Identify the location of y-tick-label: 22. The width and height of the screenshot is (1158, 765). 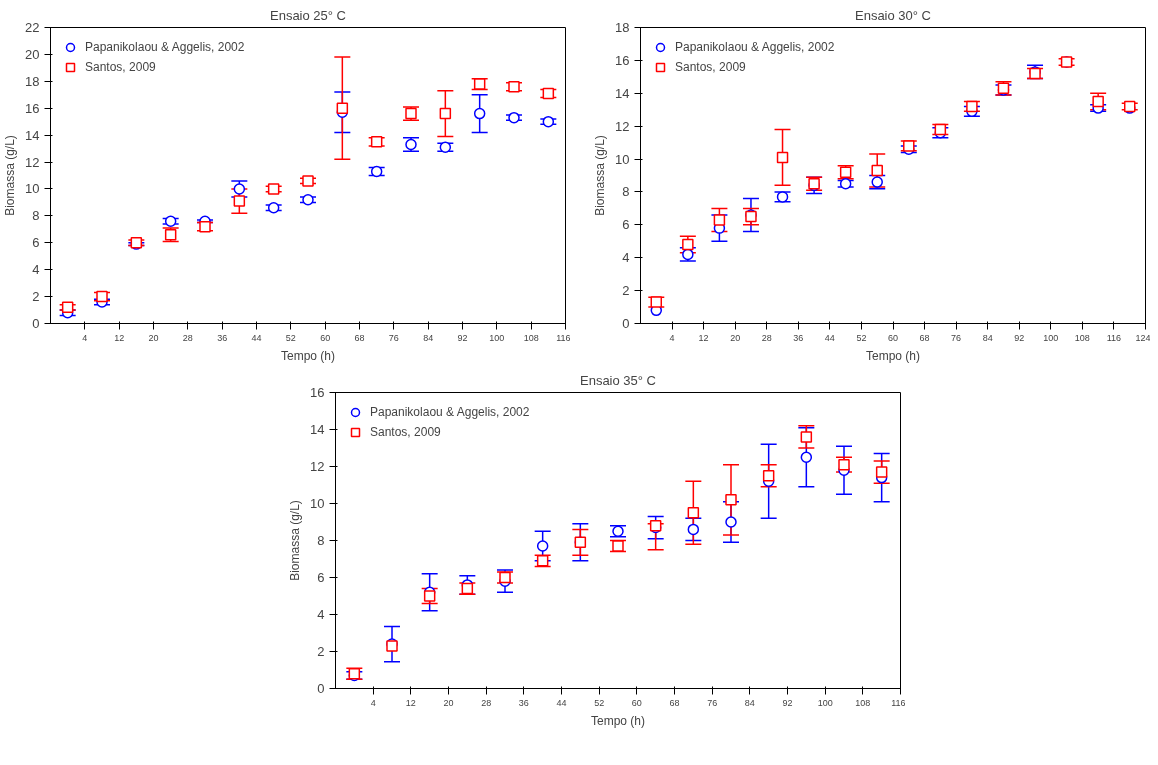
(32, 27).